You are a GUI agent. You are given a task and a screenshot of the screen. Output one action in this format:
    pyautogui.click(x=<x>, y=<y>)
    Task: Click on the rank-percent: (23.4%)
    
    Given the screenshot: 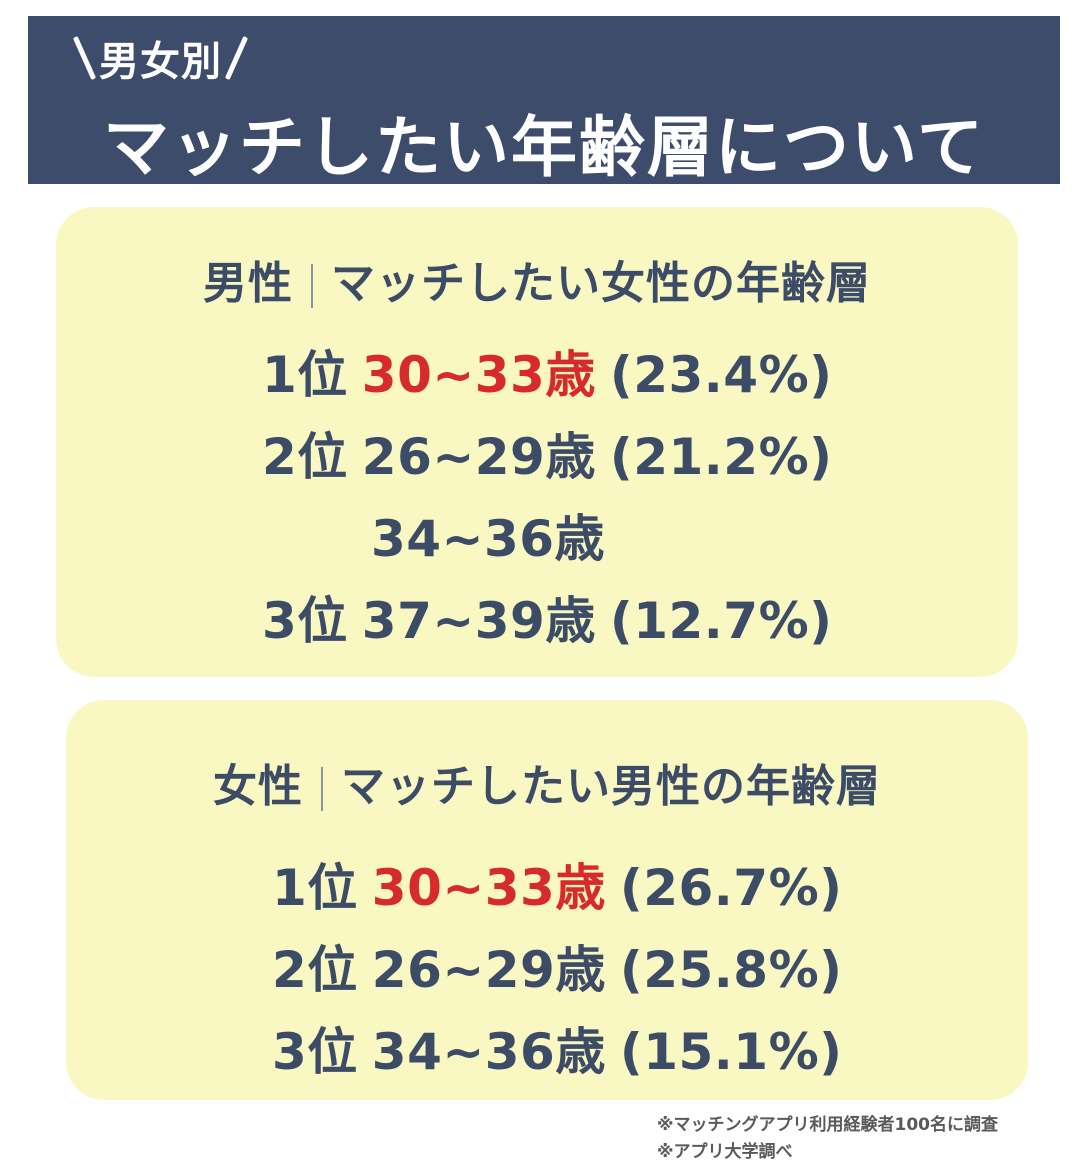 What is the action you would take?
    pyautogui.click(x=721, y=375)
    